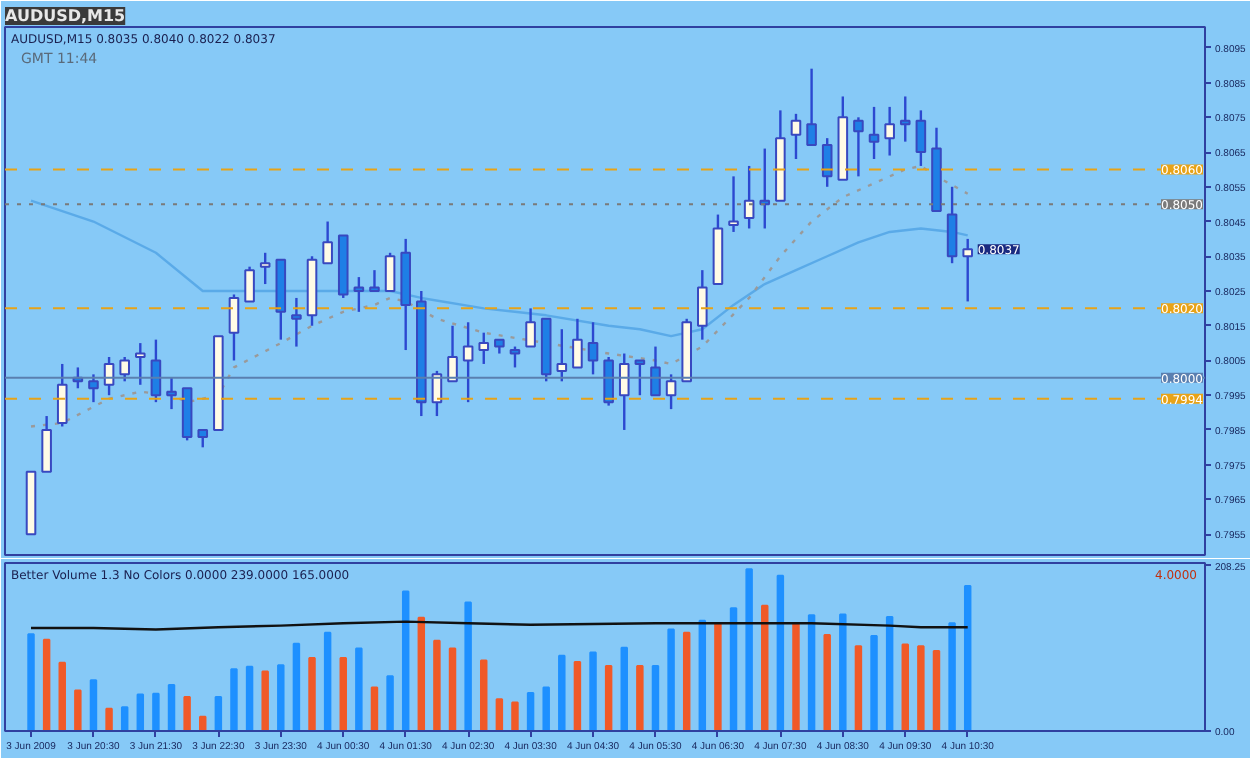 The height and width of the screenshot is (758, 1250). Describe the element at coordinates (66, 16) in the screenshot. I see `chart-title: AUDUSD,M15` at that location.